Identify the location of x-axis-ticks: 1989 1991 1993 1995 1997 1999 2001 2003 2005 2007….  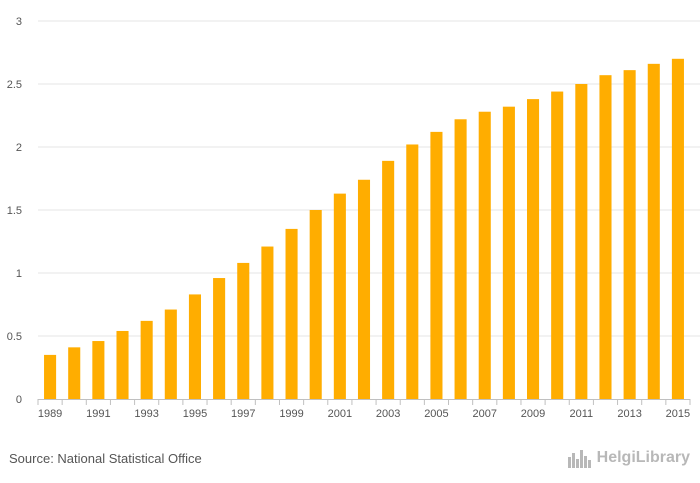
(364, 414).